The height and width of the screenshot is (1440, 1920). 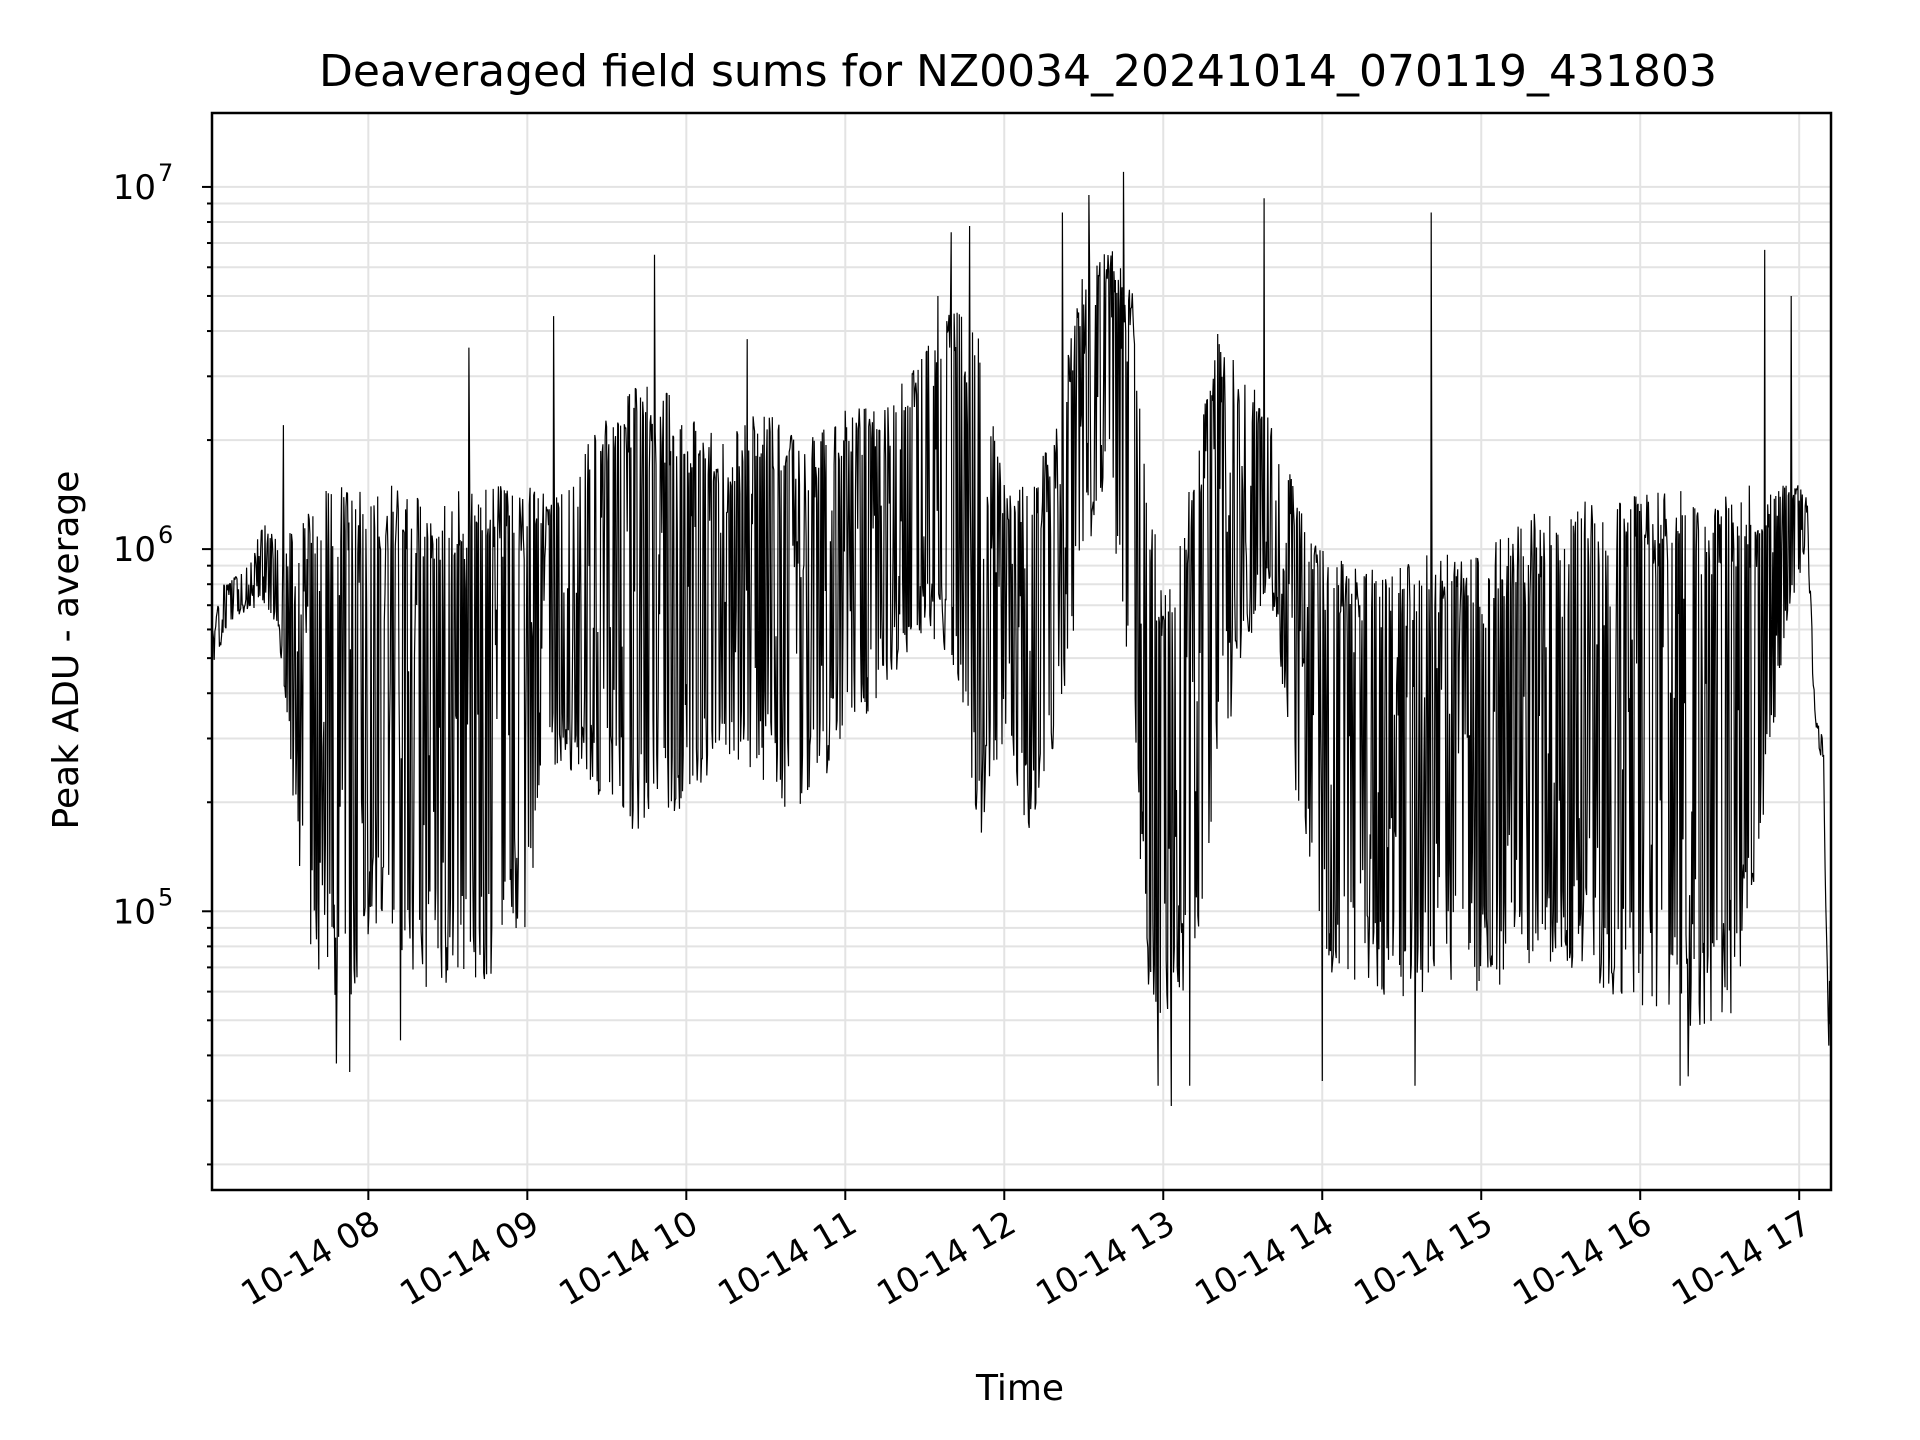 What do you see at coordinates (165, 173) in the screenshot?
I see `y-tick-exponent: 7` at bounding box center [165, 173].